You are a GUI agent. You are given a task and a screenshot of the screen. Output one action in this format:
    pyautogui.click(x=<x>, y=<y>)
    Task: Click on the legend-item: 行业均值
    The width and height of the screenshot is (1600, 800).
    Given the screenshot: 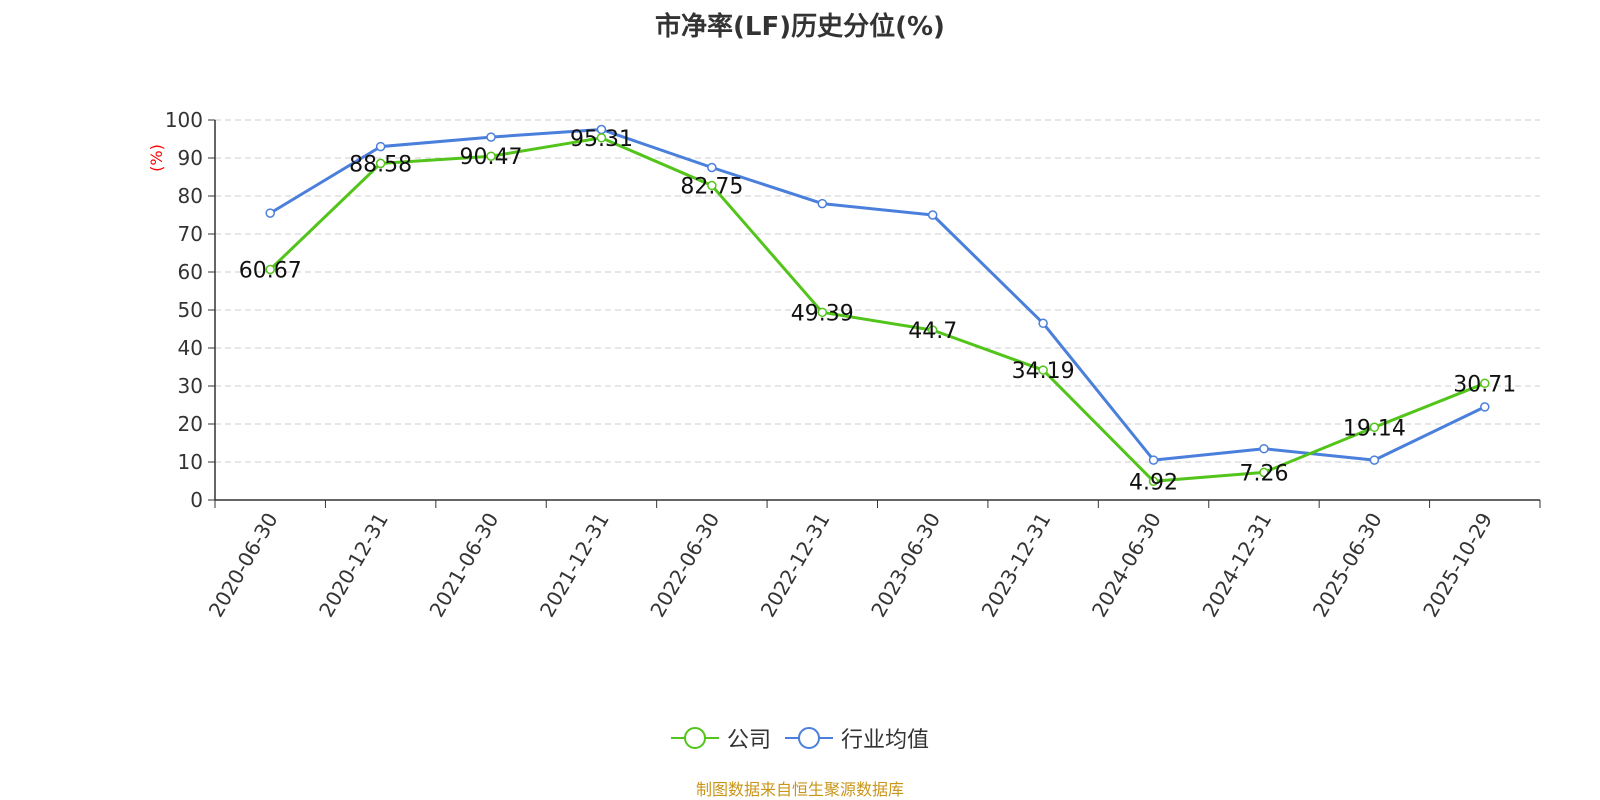 What is the action you would take?
    pyautogui.click(x=857, y=738)
    